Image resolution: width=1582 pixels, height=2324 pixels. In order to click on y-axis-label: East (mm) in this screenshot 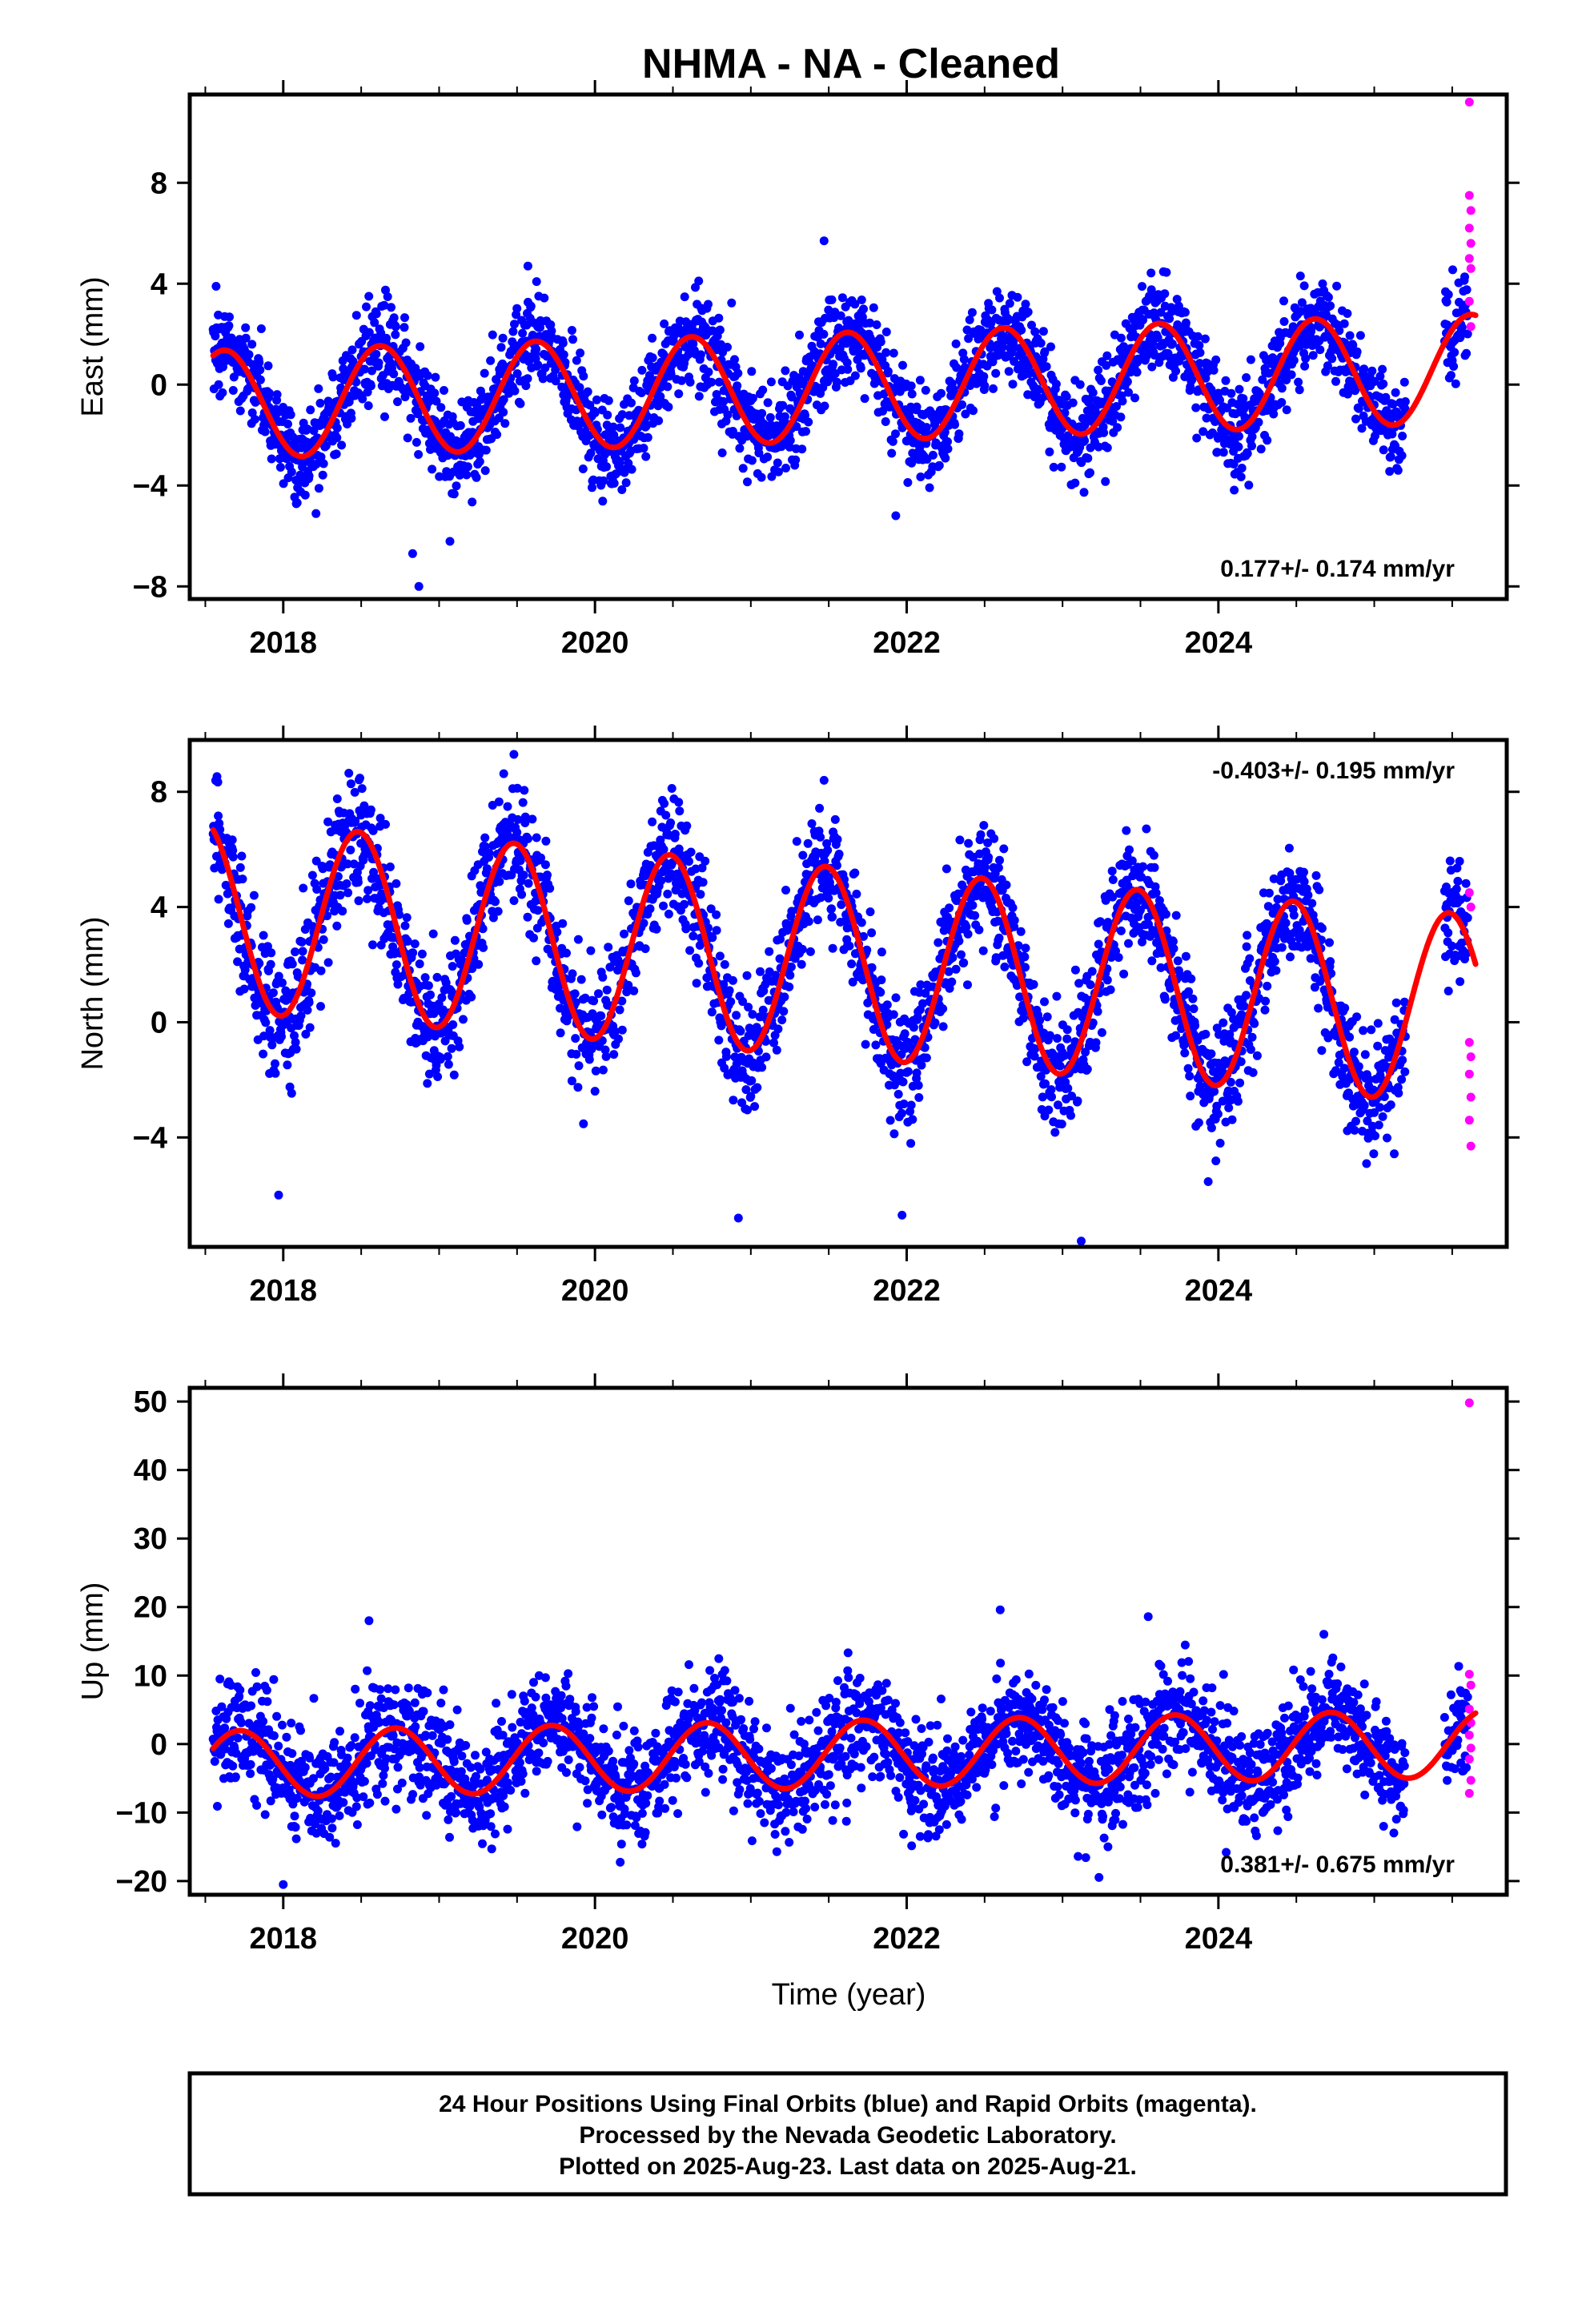, I will do `click(93, 346)`.